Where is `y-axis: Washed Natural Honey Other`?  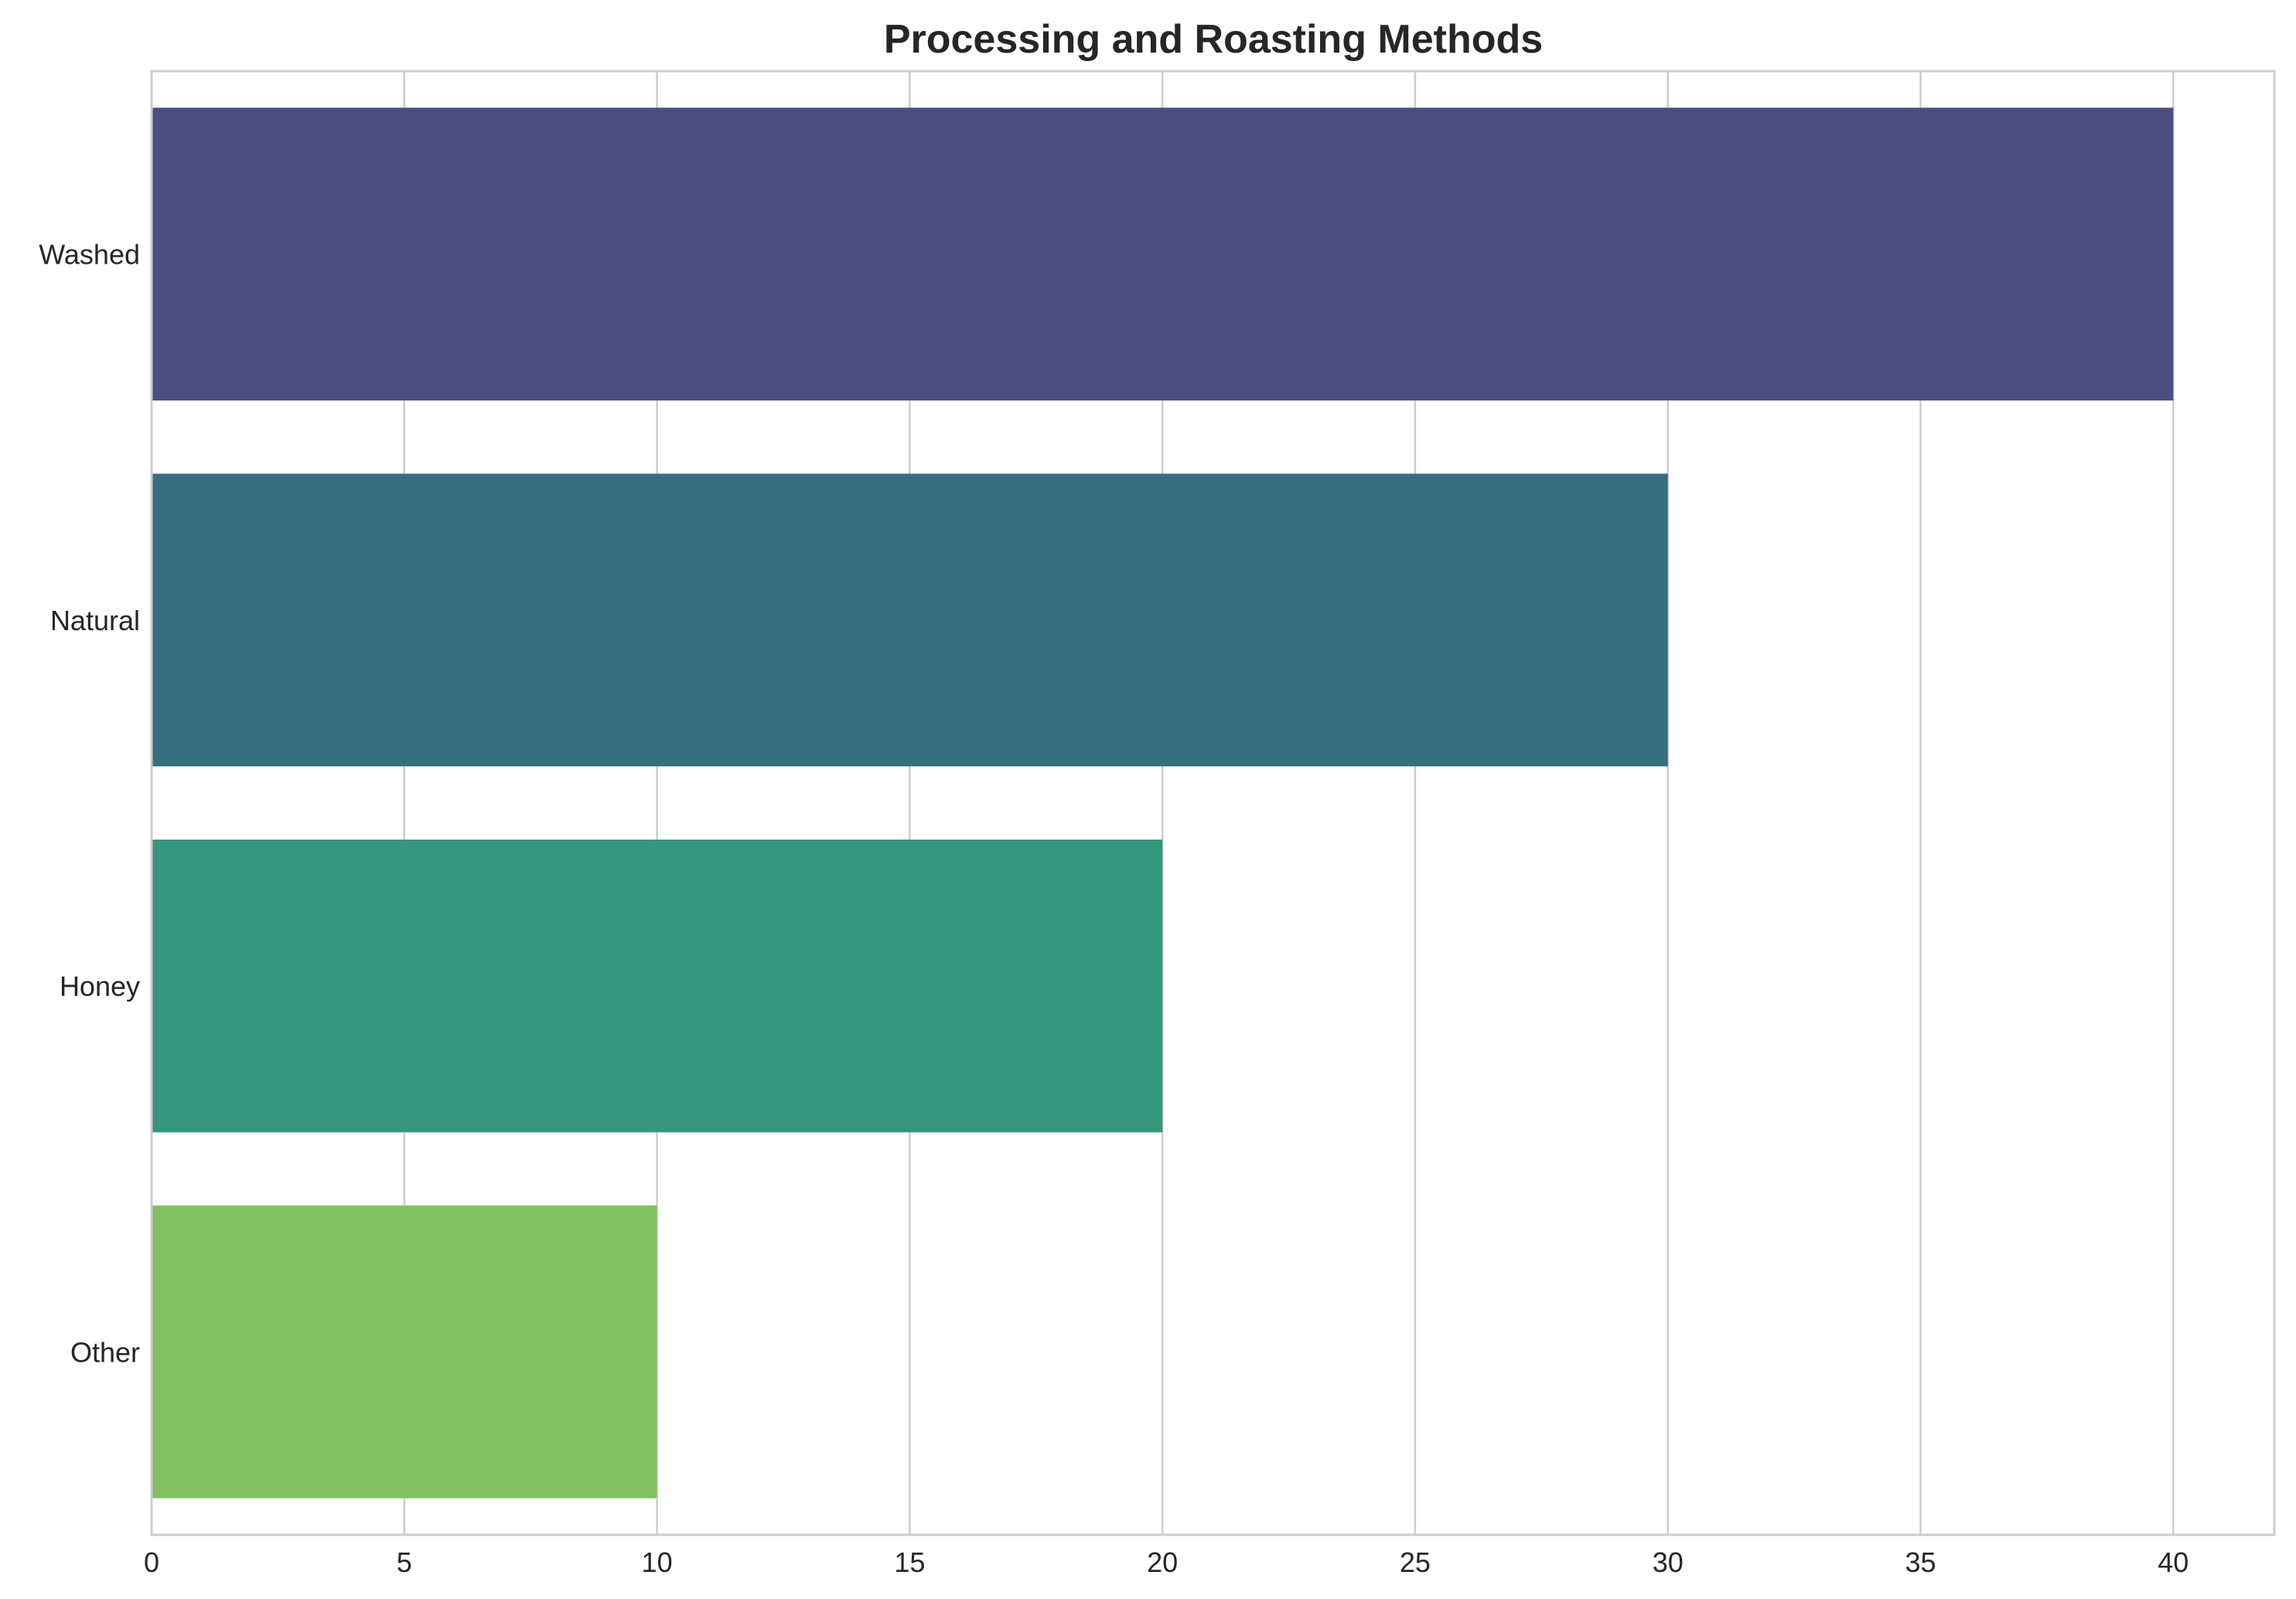
y-axis: Washed Natural Honey Other is located at coordinates (89, 804).